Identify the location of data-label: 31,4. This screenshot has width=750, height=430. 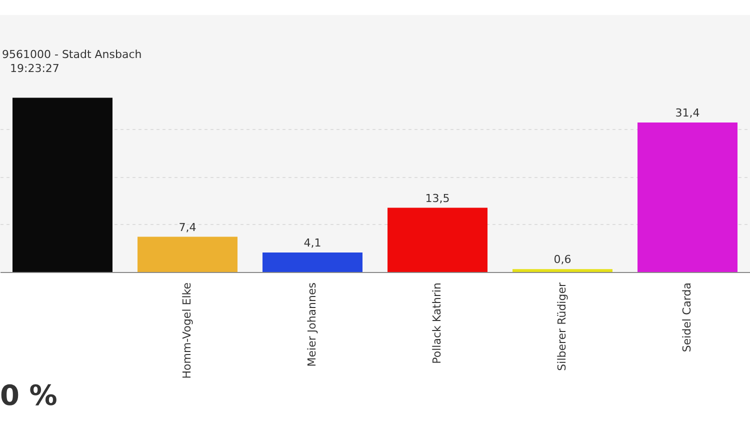
(687, 113).